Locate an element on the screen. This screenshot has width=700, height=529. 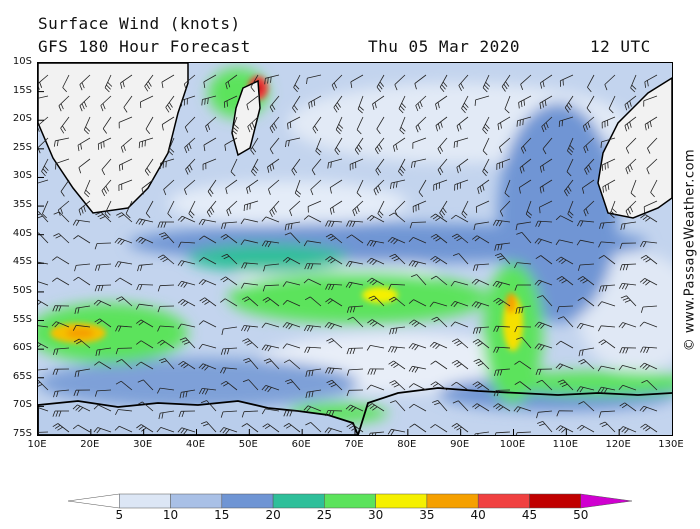
valid-date: Thu 05 Mar 2020 is located at coordinates (444, 46).